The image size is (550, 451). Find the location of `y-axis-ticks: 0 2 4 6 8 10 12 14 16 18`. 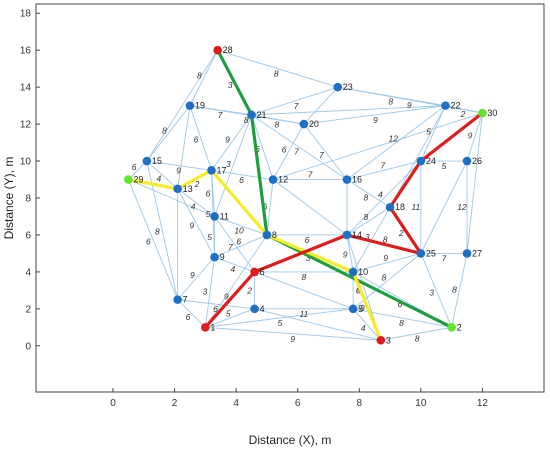

y-axis-ticks: 0 2 4 6 8 10 12 14 16 18 is located at coordinates (30, 180).